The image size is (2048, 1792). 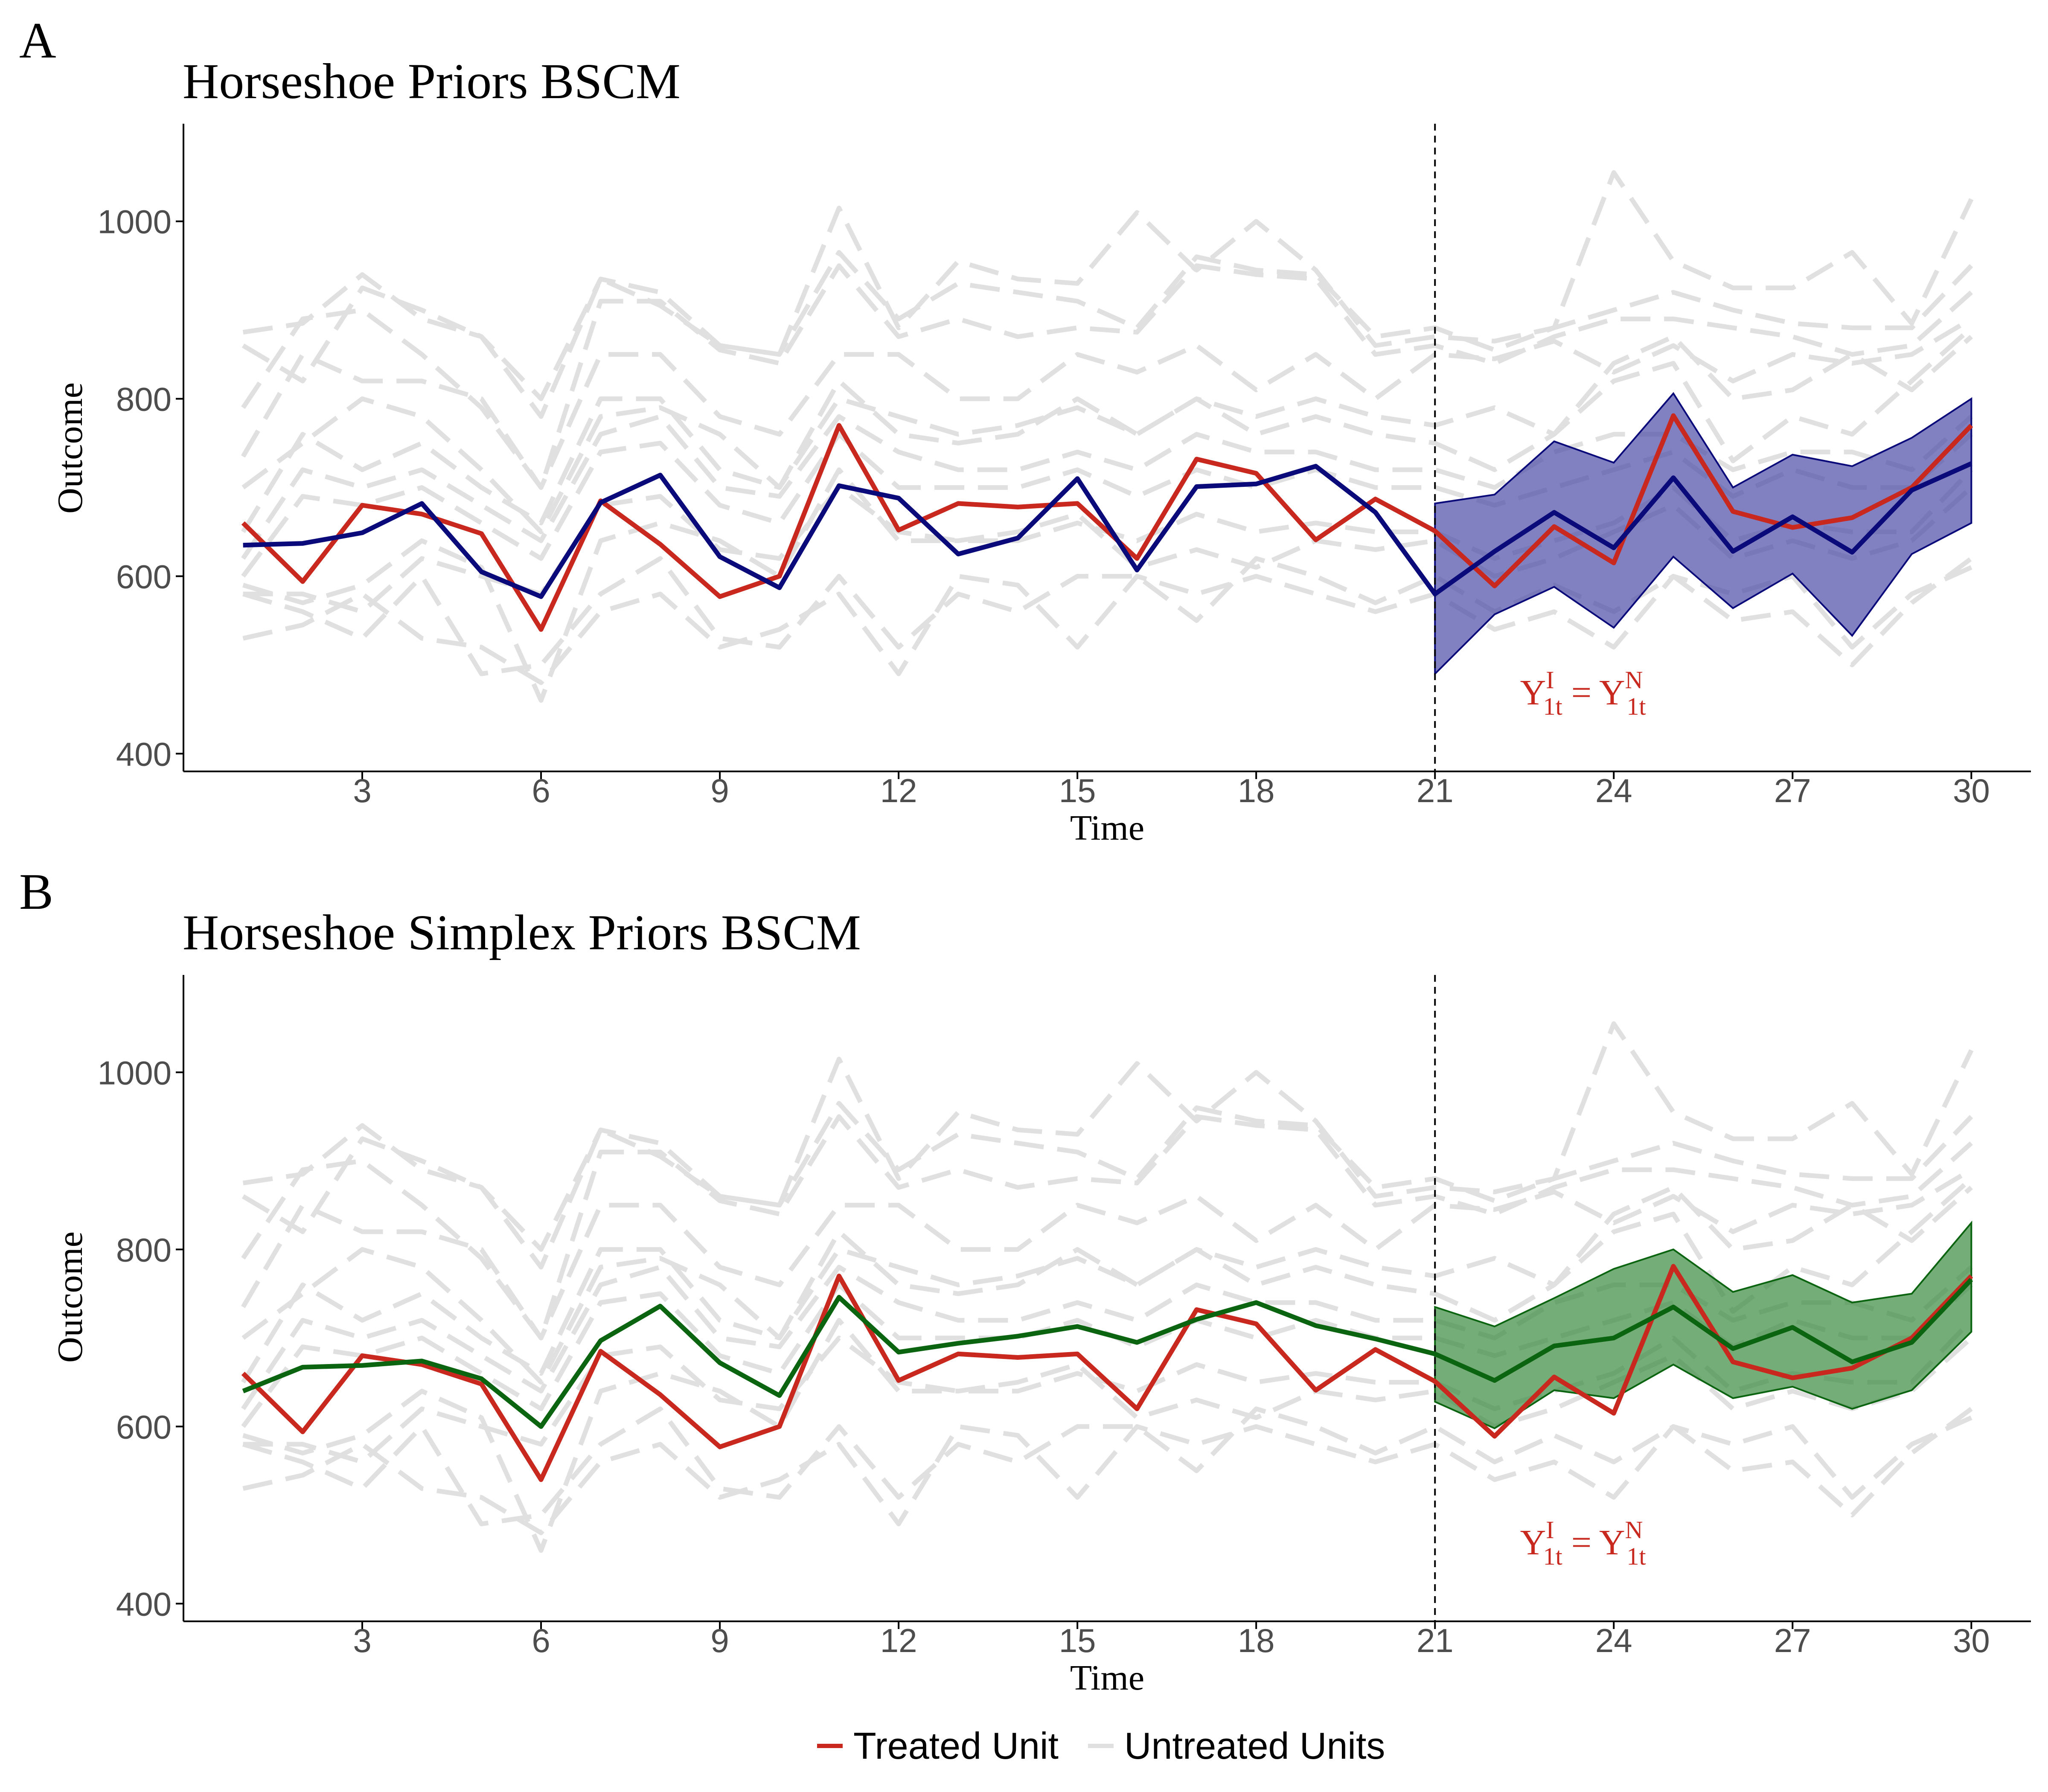 I want to click on panel-letter: B, so click(x=36, y=892).